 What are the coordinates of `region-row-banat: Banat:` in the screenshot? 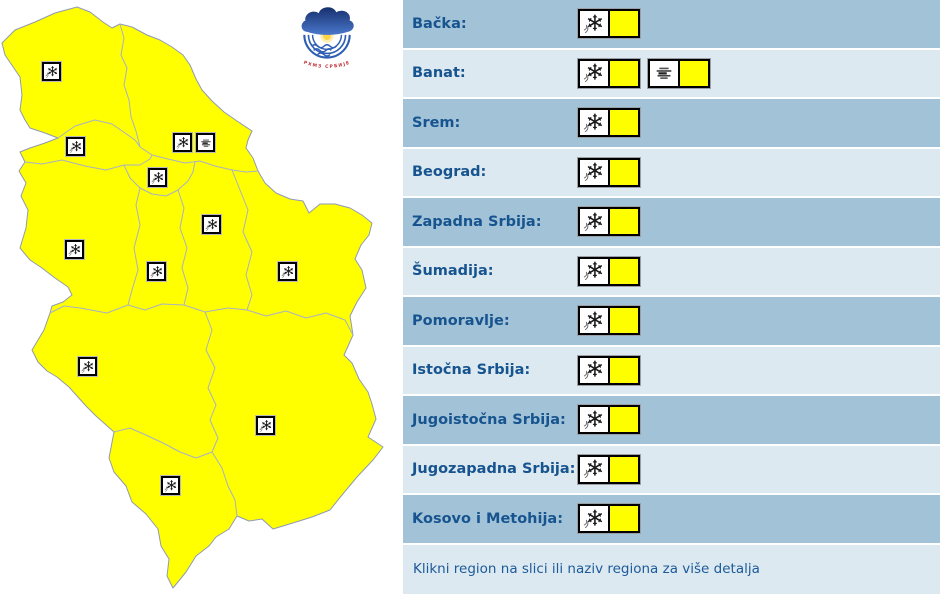 It's located at (671, 73).